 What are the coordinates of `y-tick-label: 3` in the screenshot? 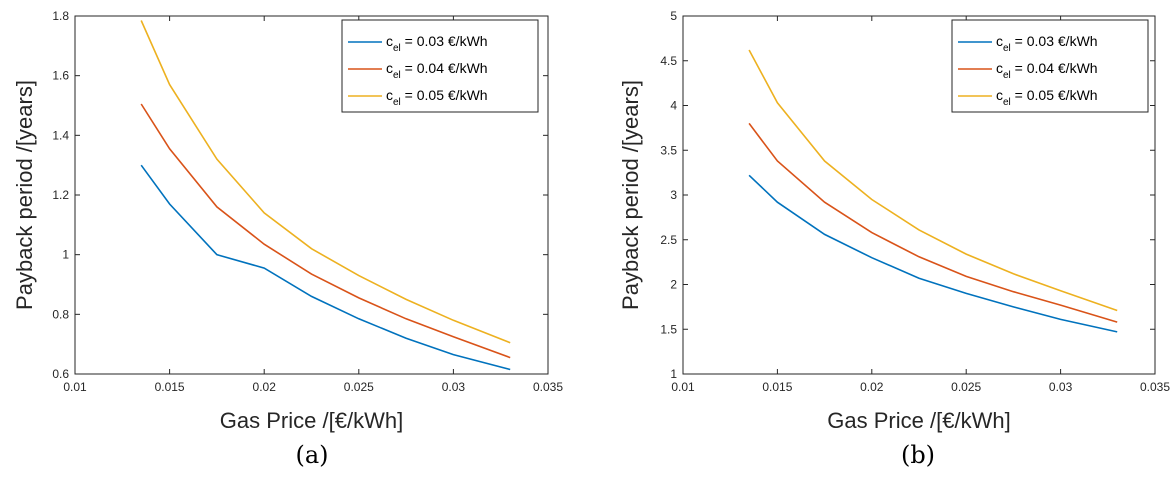 It's located at (673, 195).